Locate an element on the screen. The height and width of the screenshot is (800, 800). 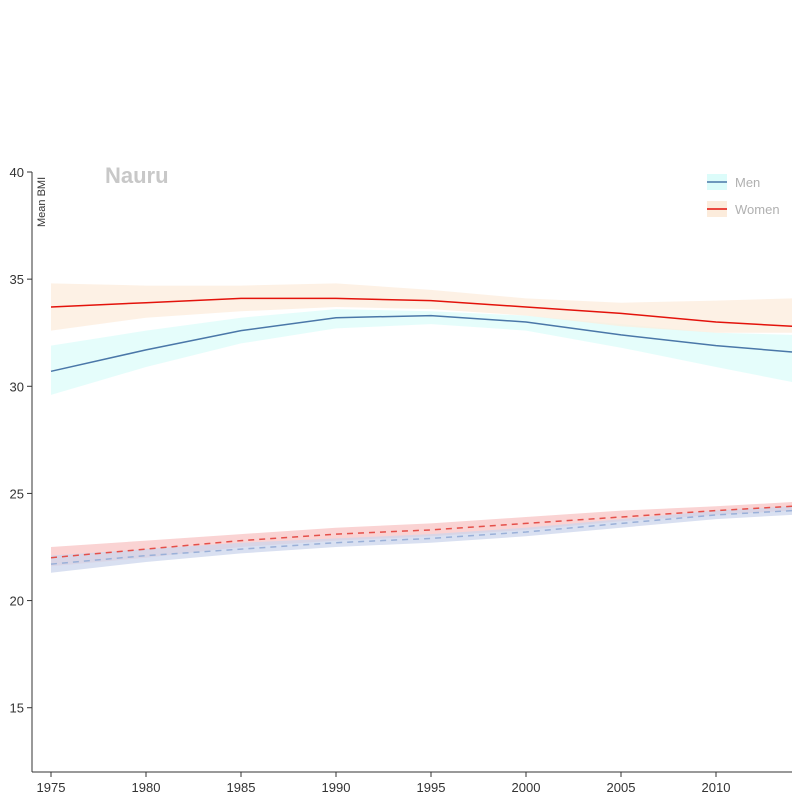
y-tick-label: 30 is located at coordinates (17, 386).